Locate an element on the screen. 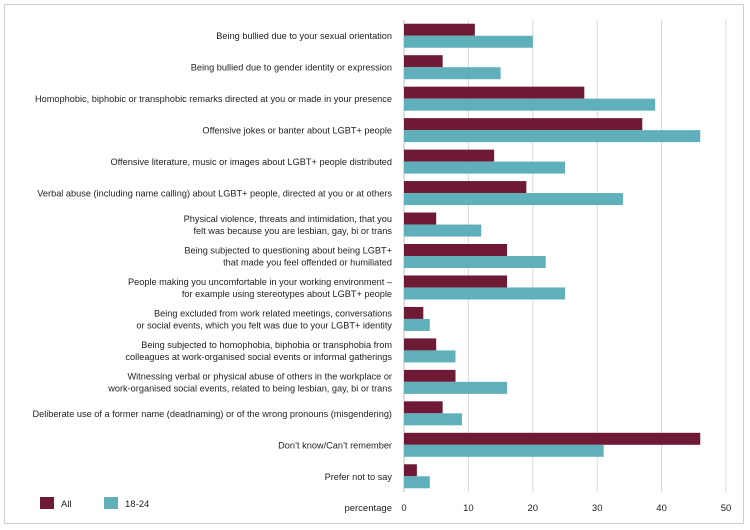 Image resolution: width=750 pixels, height=530 pixels. x-tick-label: 20 is located at coordinates (533, 508).